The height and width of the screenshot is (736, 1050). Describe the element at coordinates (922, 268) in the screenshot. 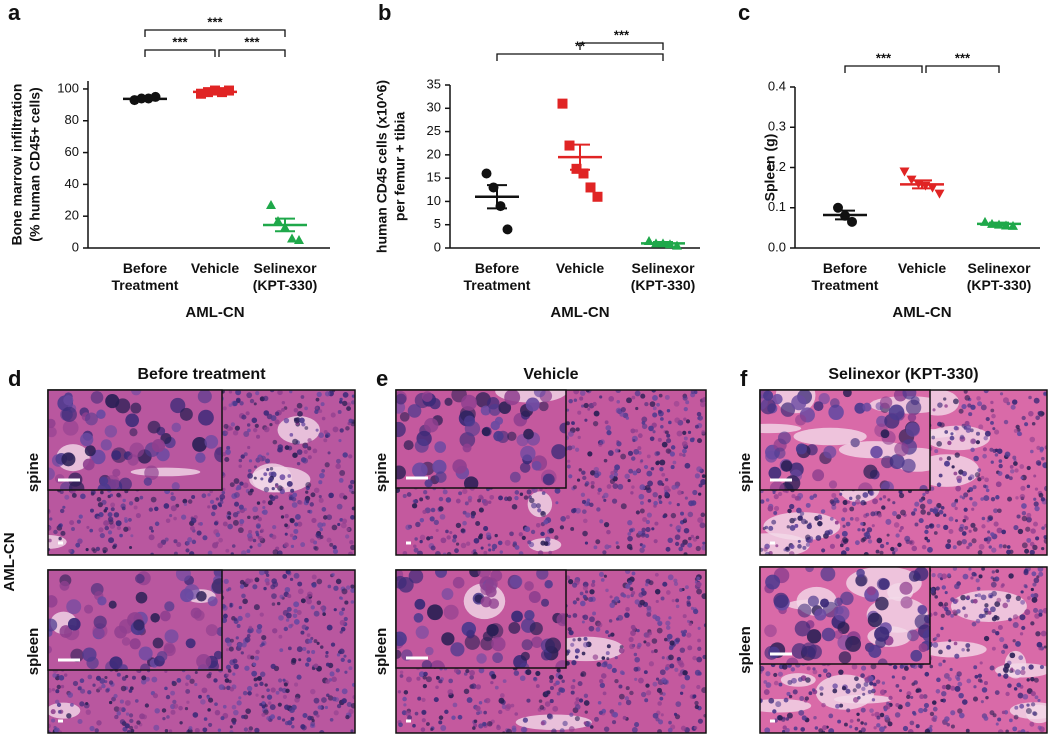

I see `x-tick-label: Vehicle` at that location.